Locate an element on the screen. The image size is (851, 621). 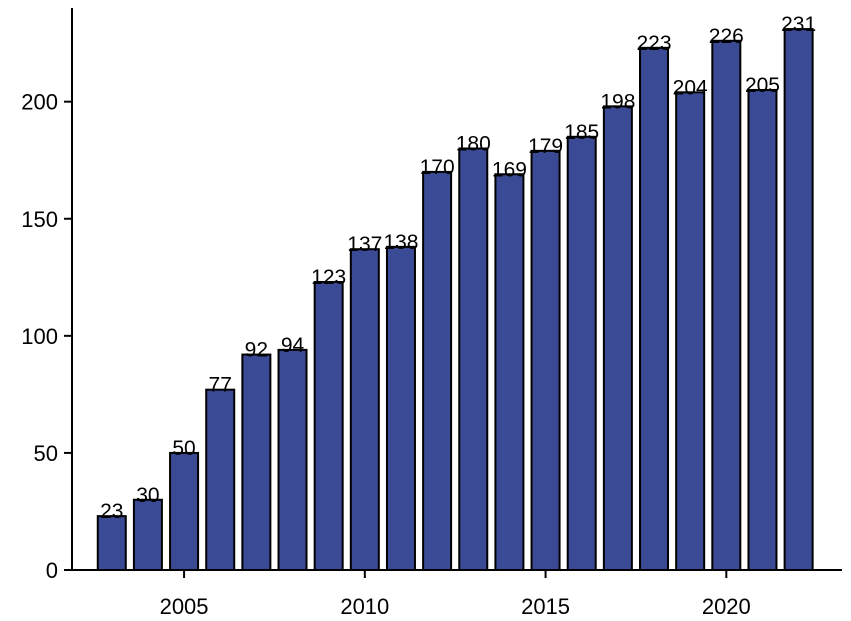
bar-2014 is located at coordinates (509, 372).